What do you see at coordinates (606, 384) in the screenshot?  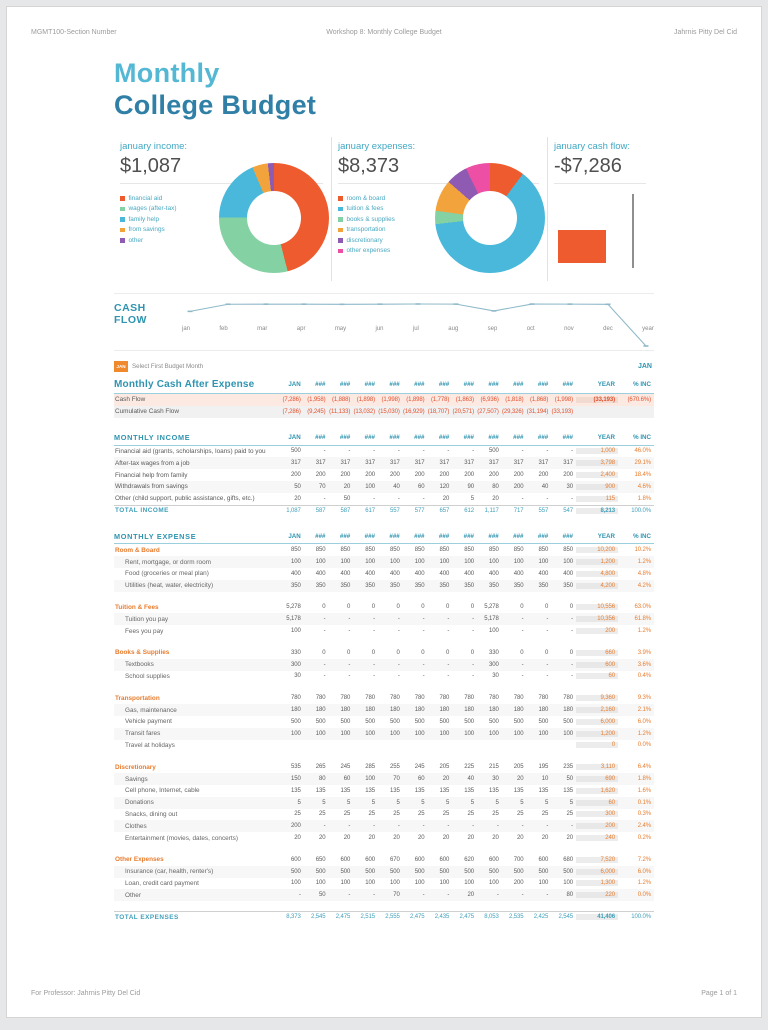 I see `cell: YEAR` at bounding box center [606, 384].